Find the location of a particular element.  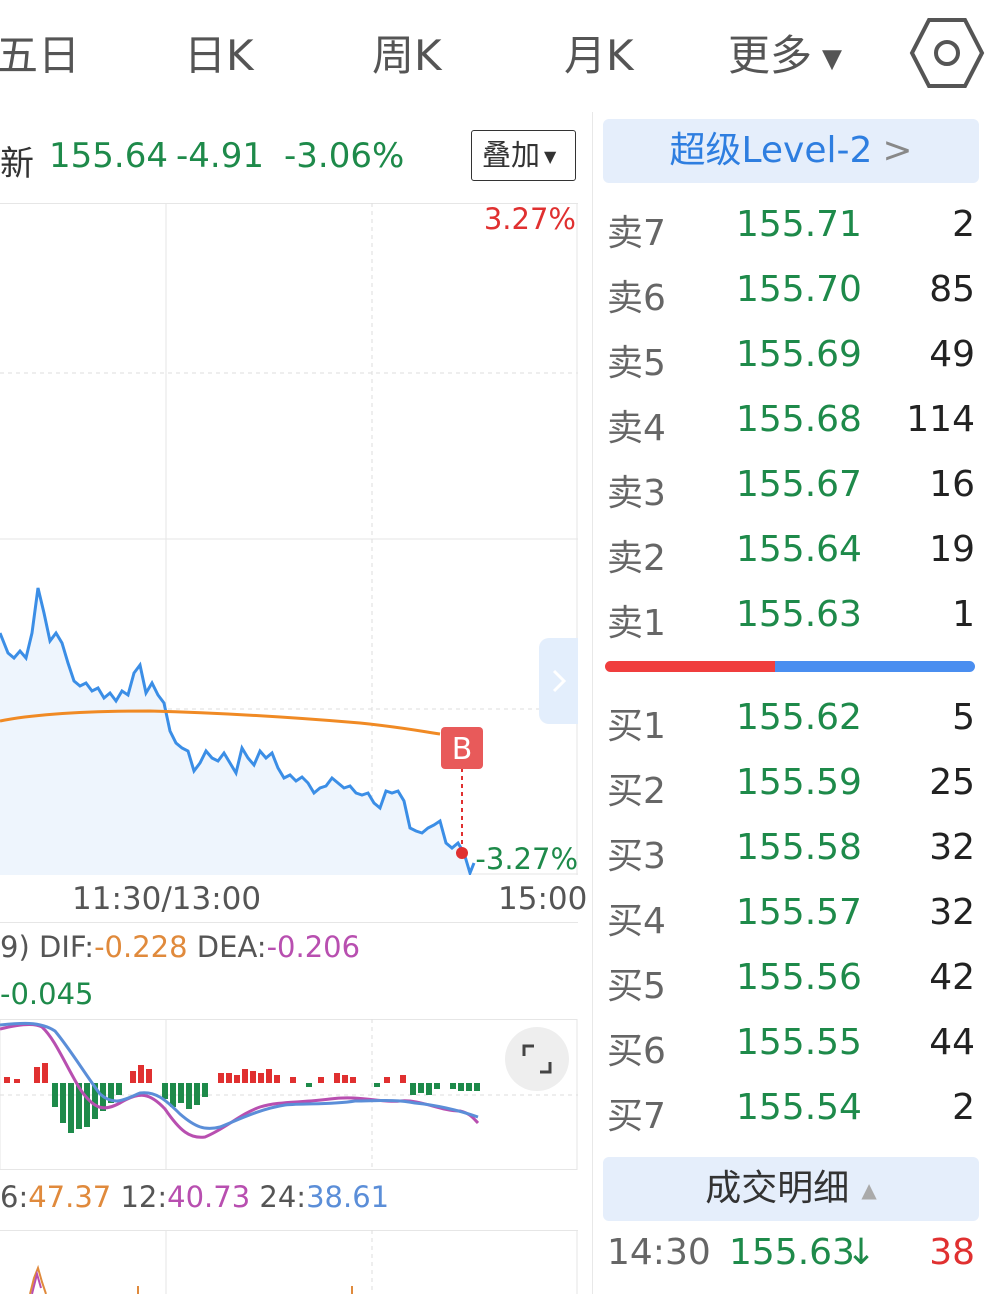

ask-volume: 16 is located at coordinates (952, 484).